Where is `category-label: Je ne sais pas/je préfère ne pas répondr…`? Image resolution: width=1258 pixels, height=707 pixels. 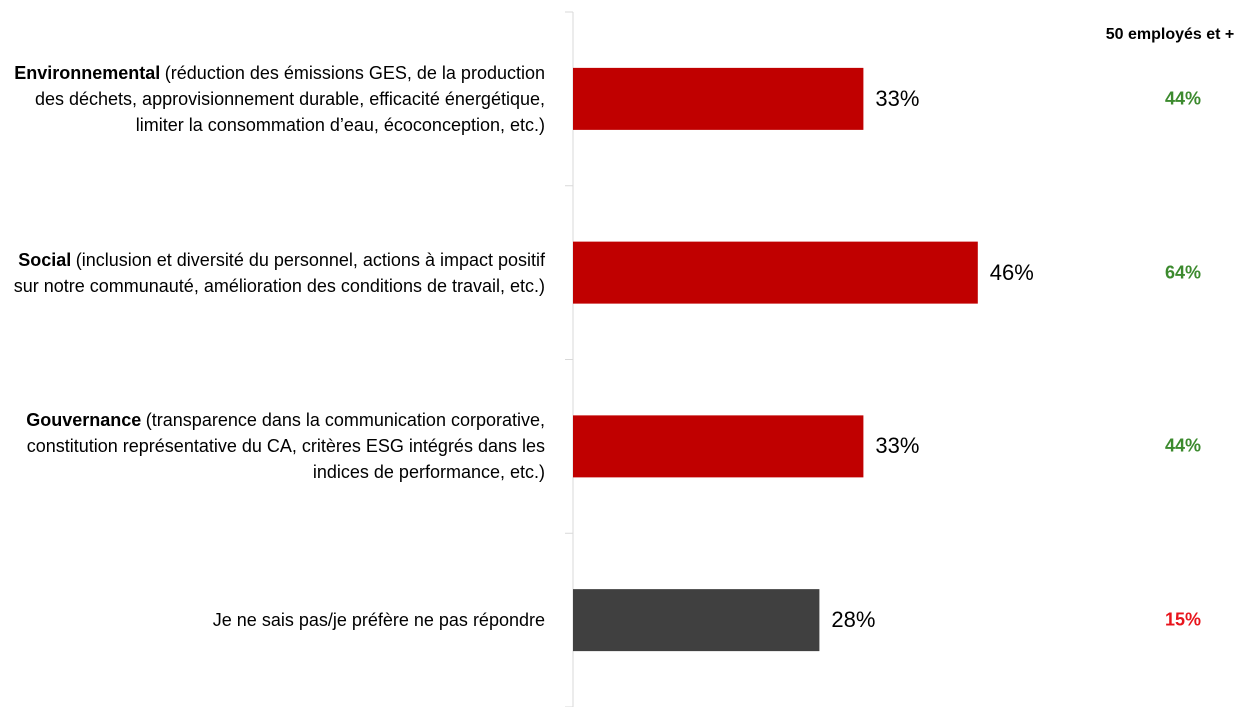 category-label: Je ne sais pas/je préfère ne pas répondr… is located at coordinates (275, 620).